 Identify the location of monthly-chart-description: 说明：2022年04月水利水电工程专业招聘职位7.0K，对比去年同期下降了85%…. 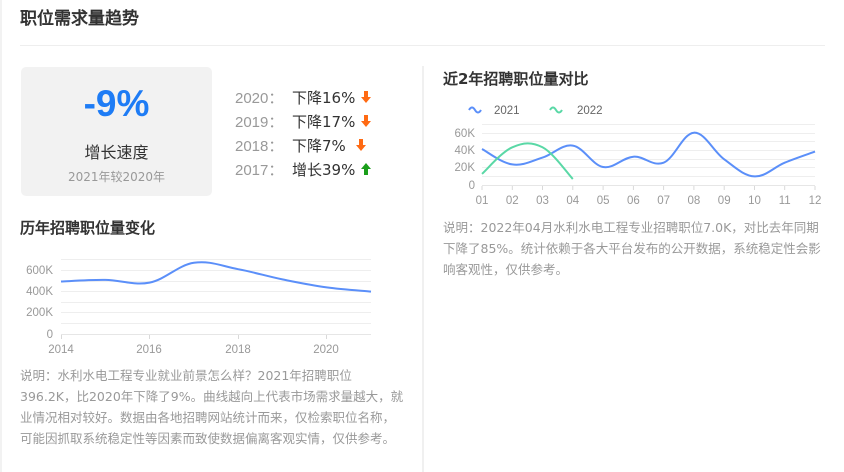
(632, 248).